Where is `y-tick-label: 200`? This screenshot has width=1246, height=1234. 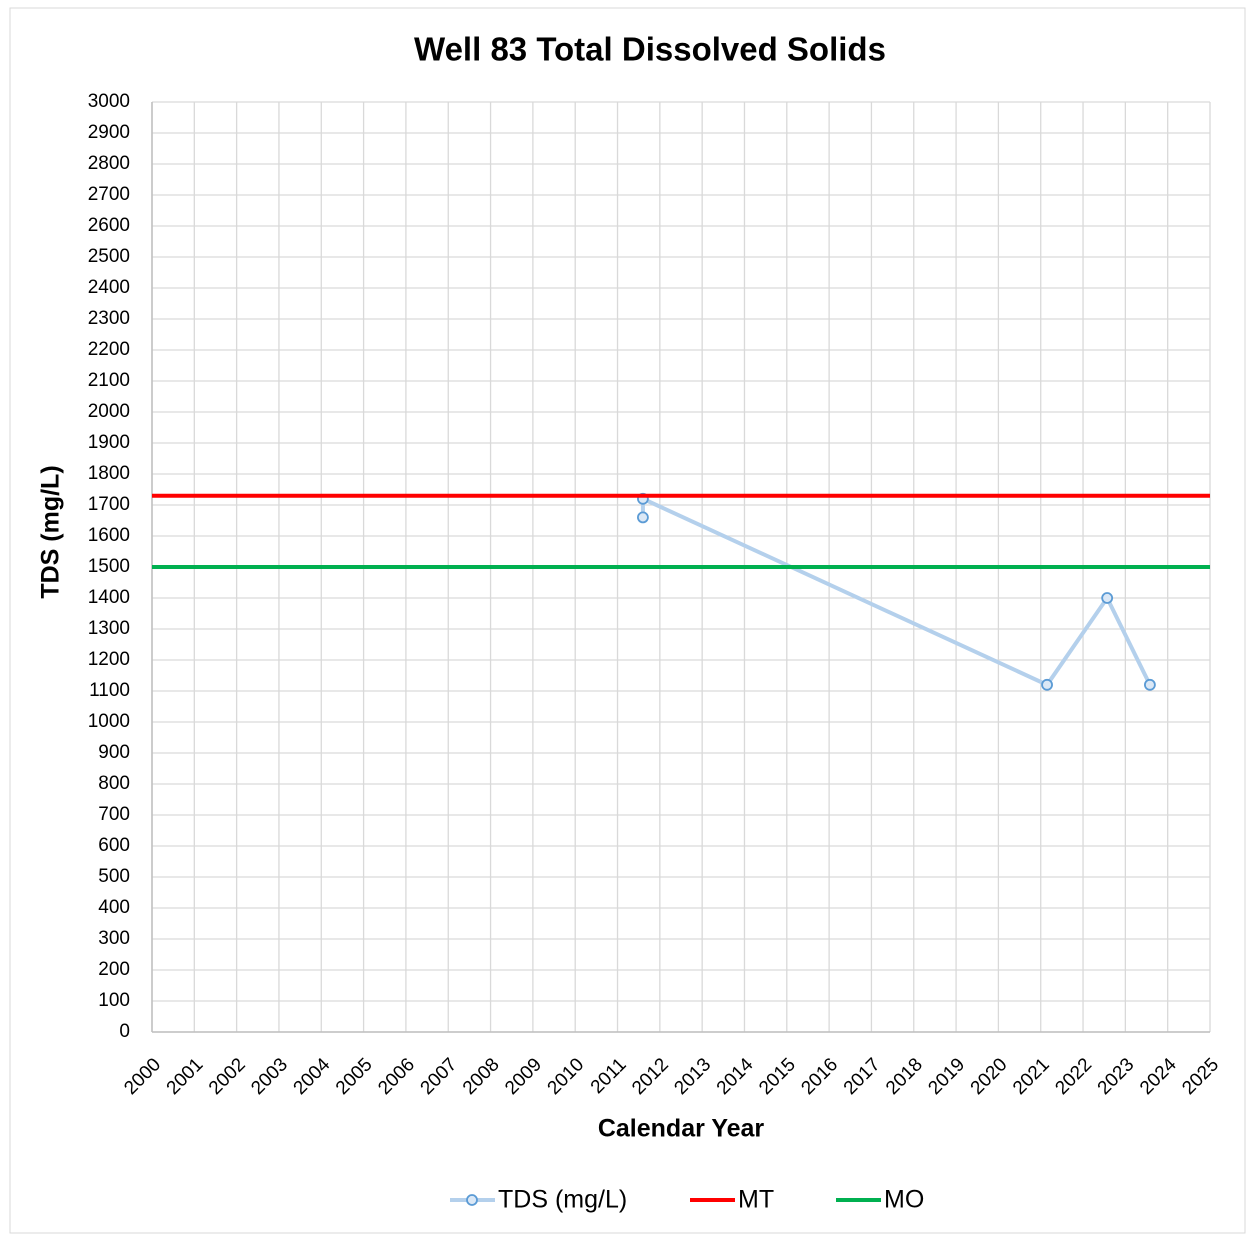
y-tick-label: 200 is located at coordinates (114, 969).